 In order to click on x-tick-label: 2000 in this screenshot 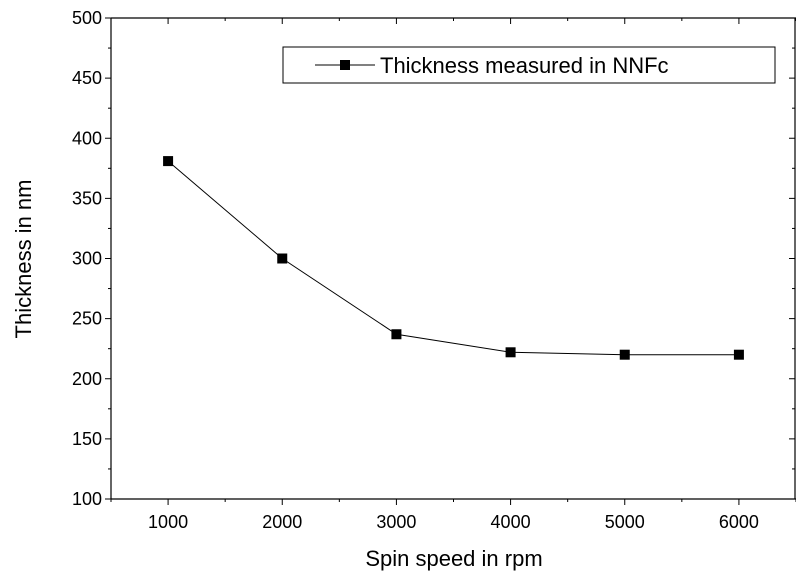, I will do `click(282, 522)`.